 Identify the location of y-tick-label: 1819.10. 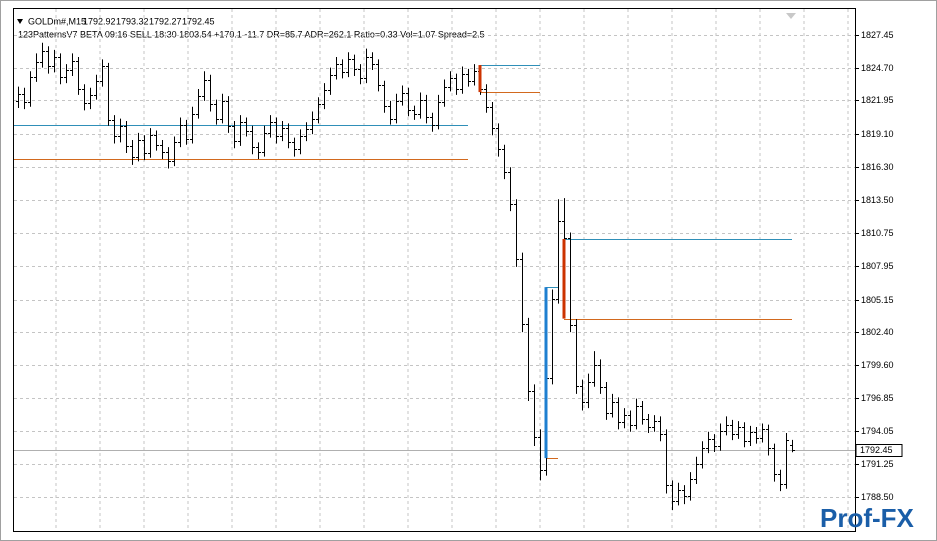
(877, 134).